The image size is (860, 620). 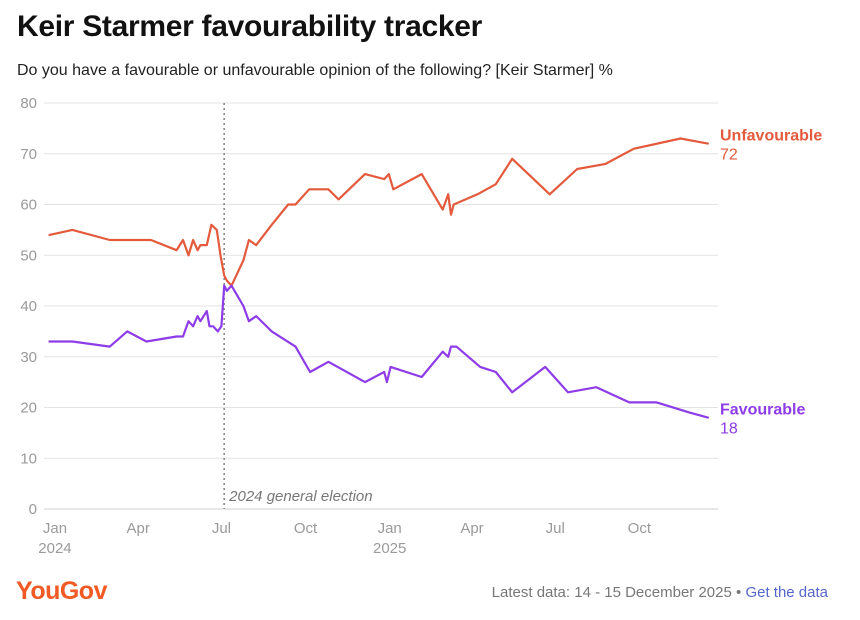 I want to click on y-tick-label: 0, so click(x=33, y=509).